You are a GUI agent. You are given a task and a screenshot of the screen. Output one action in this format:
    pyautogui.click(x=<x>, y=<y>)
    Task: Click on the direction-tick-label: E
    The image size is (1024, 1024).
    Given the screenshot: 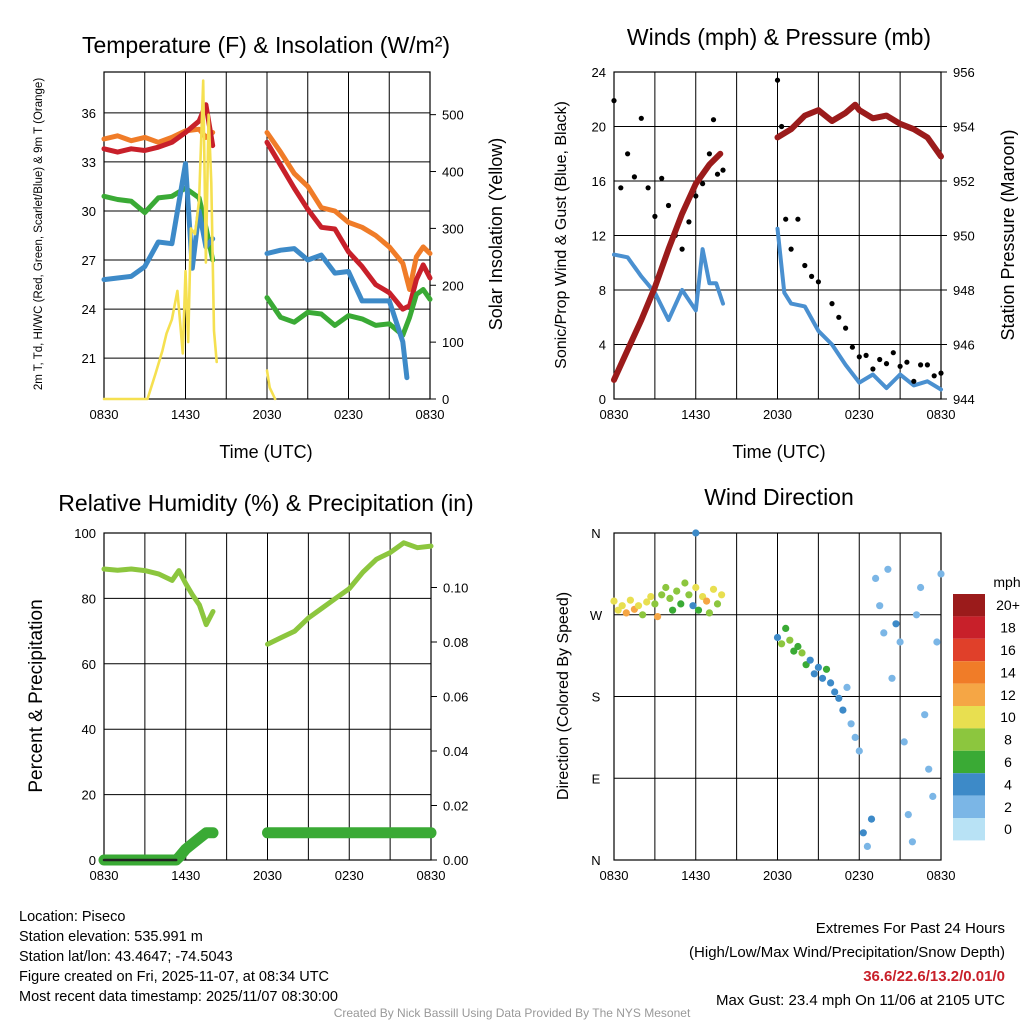 What is the action you would take?
    pyautogui.click(x=596, y=778)
    